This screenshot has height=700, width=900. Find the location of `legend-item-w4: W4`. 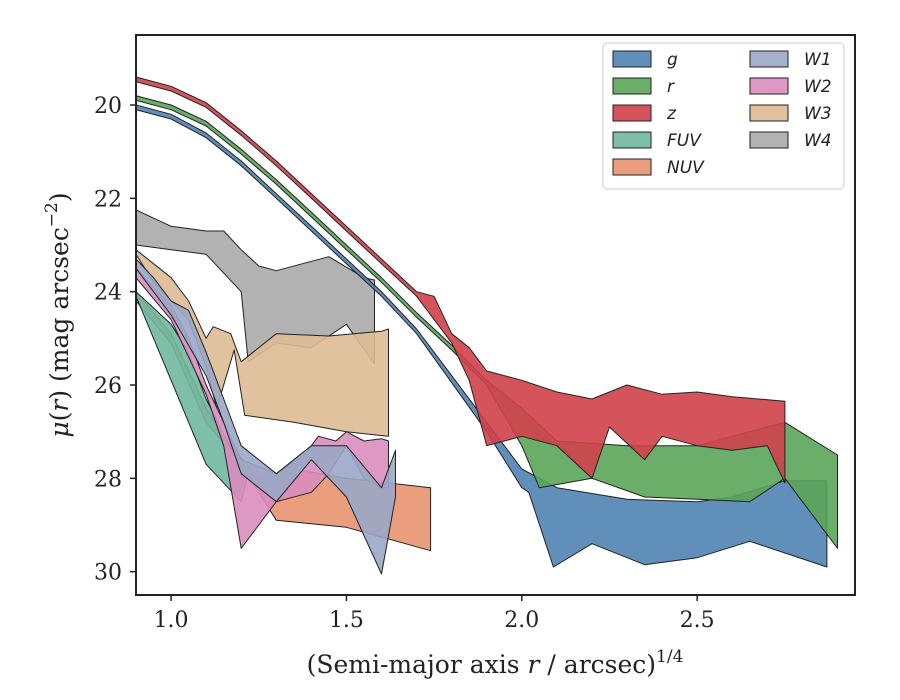

legend-item-w4: W4 is located at coordinates (790, 141).